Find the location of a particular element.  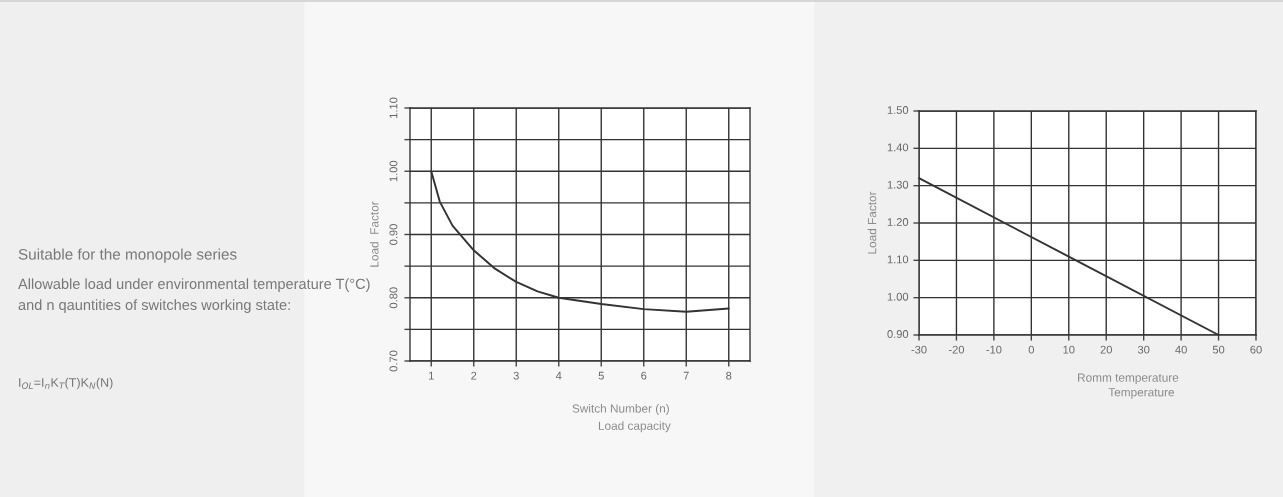

y-tick-label: 1.30 is located at coordinates (898, 184).